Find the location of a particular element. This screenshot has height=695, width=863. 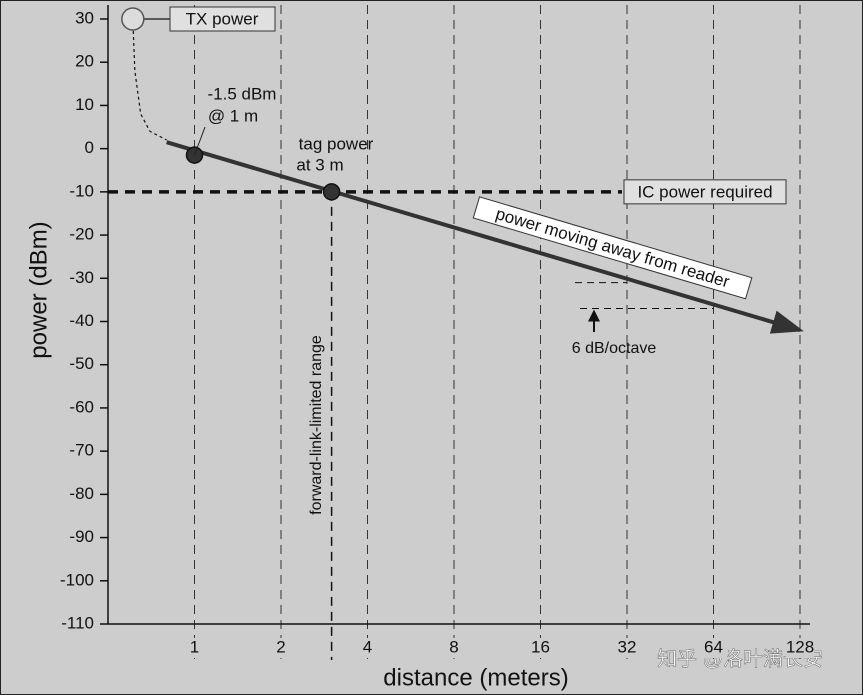

x-tick-label: 2 is located at coordinates (280, 646).